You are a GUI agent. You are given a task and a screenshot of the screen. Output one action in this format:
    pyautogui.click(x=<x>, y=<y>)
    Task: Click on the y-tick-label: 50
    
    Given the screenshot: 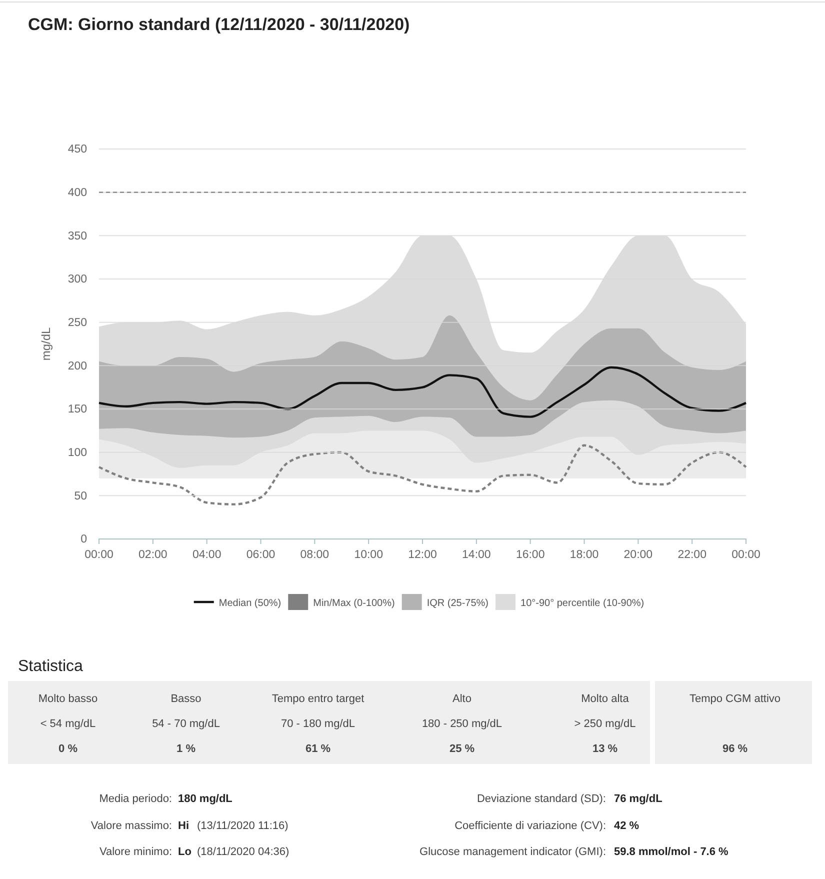 What is the action you would take?
    pyautogui.click(x=80, y=496)
    